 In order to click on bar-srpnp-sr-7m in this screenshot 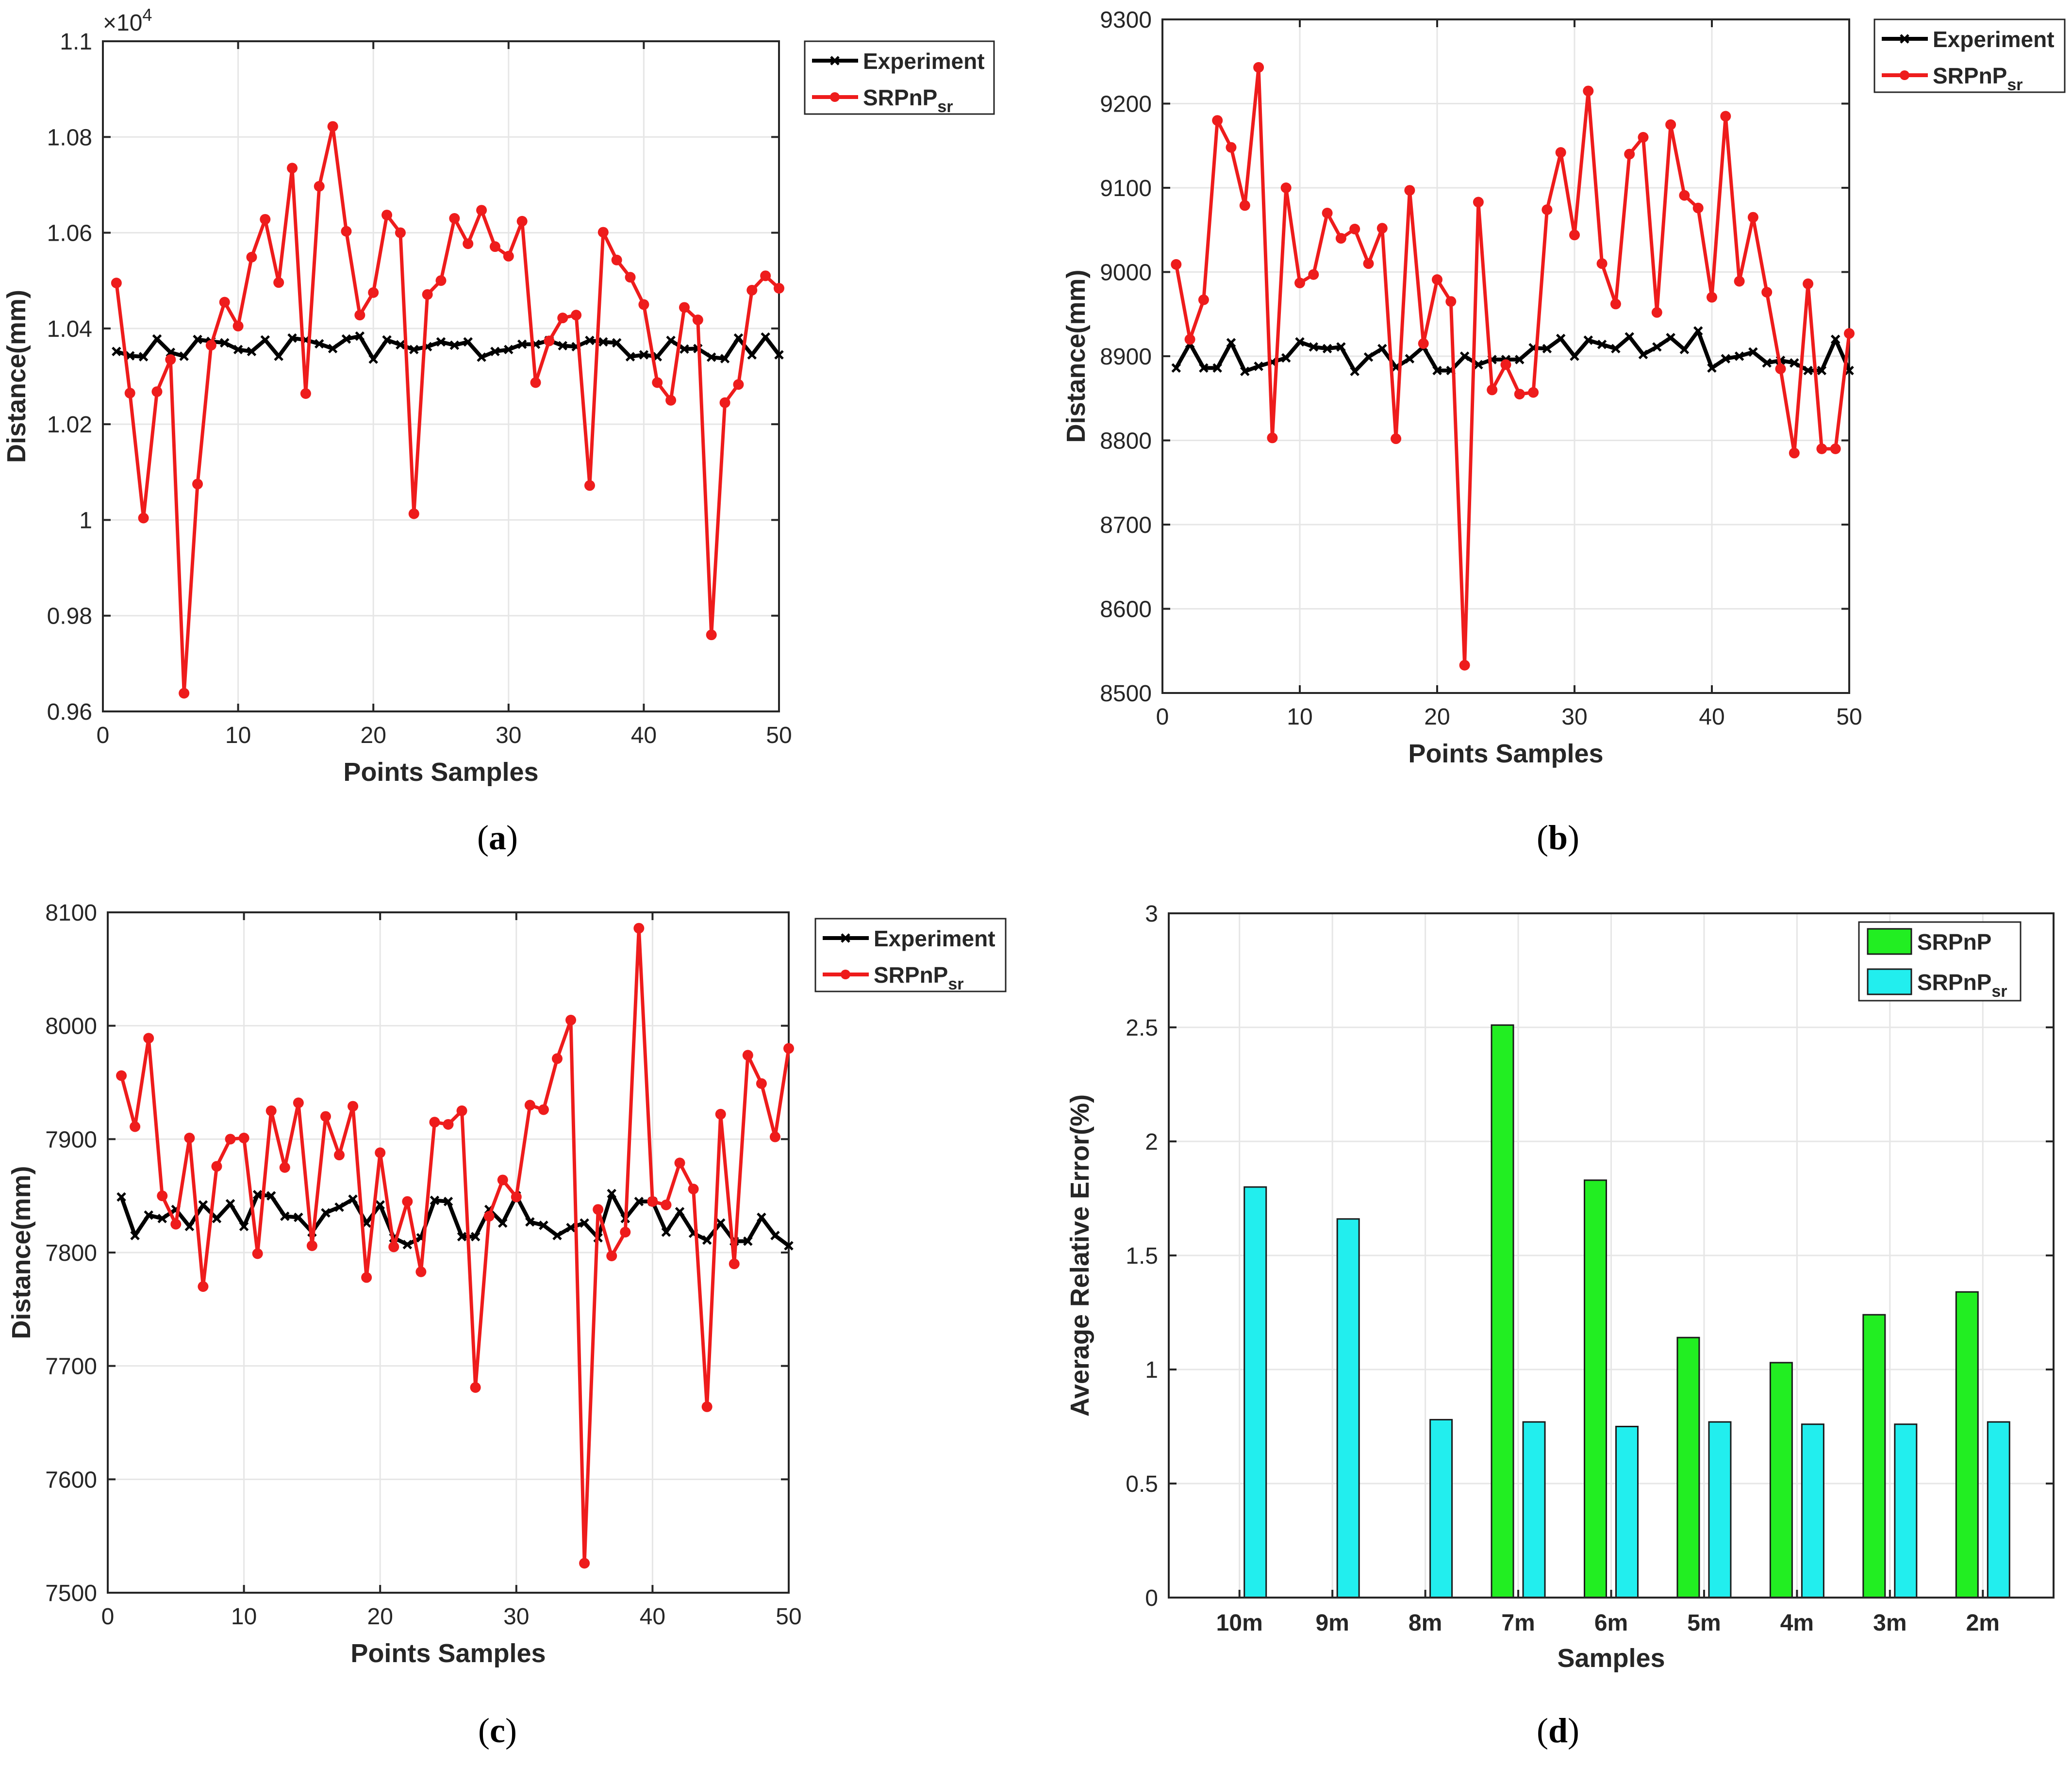, I will do `click(1534, 1510)`.